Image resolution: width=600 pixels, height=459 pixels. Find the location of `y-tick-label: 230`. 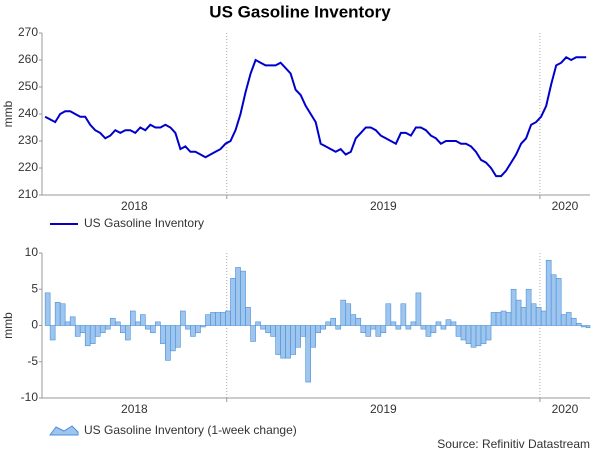

y-tick-label: 230 is located at coordinates (28, 140).